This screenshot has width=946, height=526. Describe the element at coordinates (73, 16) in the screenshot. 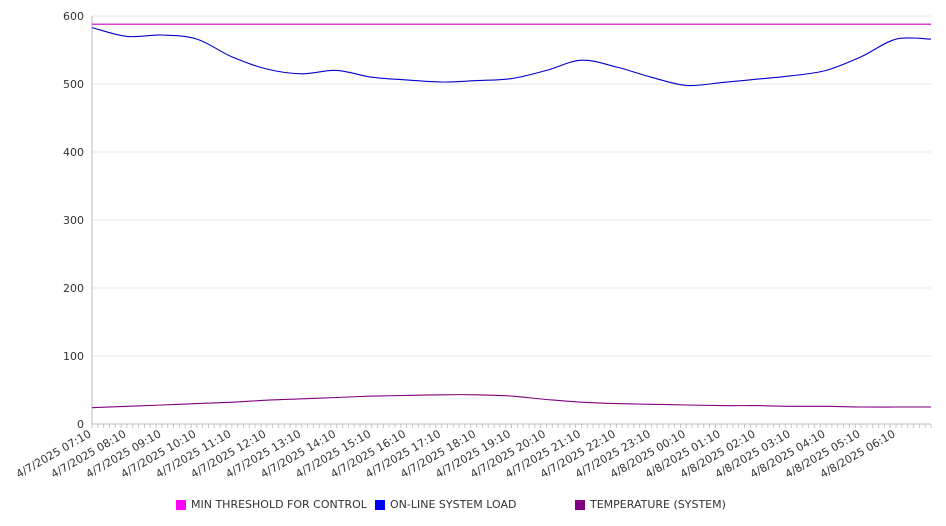

I see `y-tick-label-600: 600` at that location.